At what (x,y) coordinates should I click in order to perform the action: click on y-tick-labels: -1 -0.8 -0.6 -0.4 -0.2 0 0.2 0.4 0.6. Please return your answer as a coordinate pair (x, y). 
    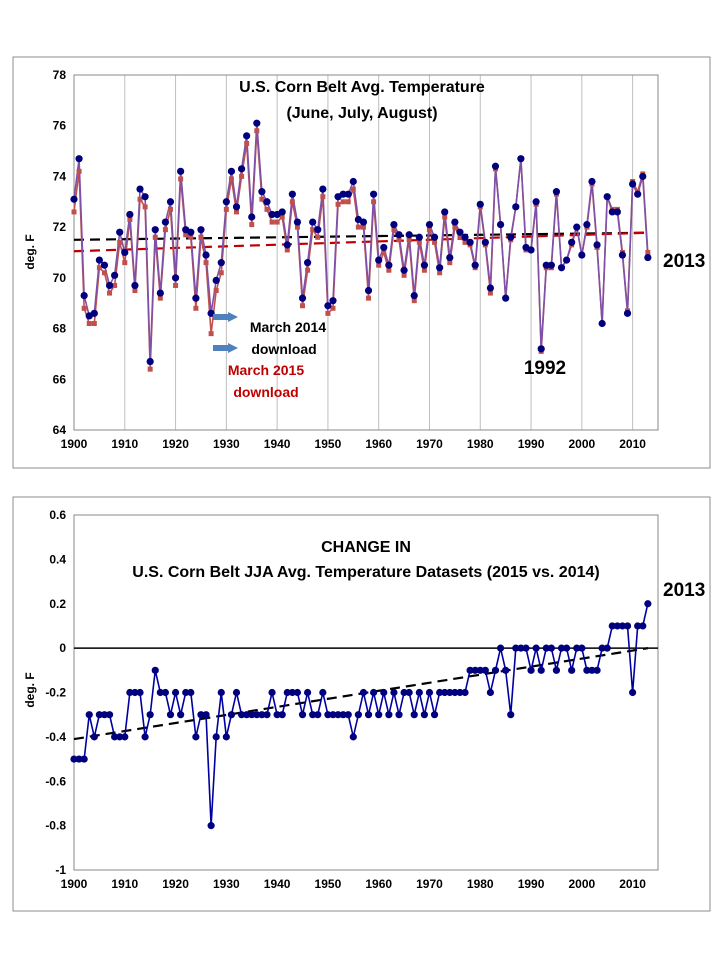
    Looking at the image, I should click on (55, 692).